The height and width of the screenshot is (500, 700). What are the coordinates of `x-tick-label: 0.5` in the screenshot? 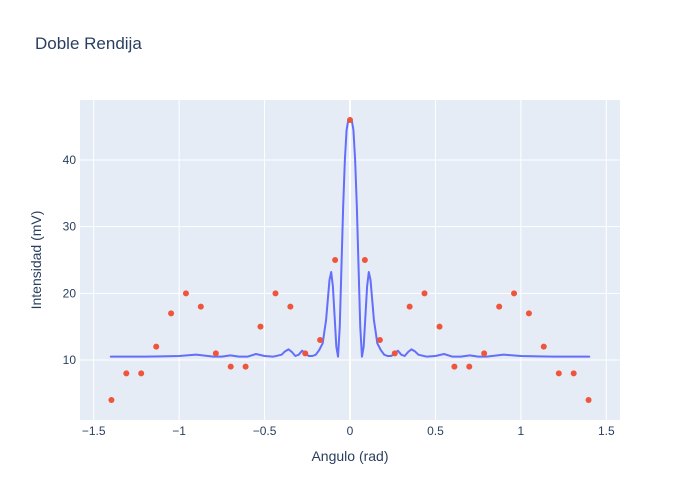 It's located at (435, 431).